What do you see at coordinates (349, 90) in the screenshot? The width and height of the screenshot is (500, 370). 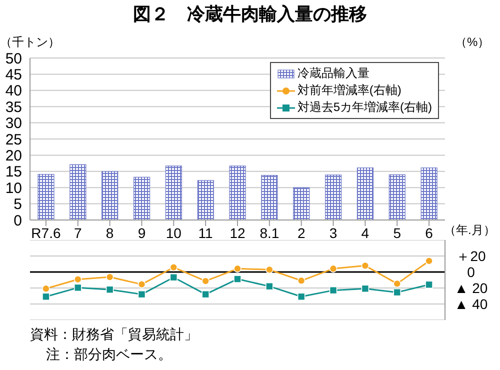 I see `legend-label: 対前年増減率(右軸)` at bounding box center [349, 90].